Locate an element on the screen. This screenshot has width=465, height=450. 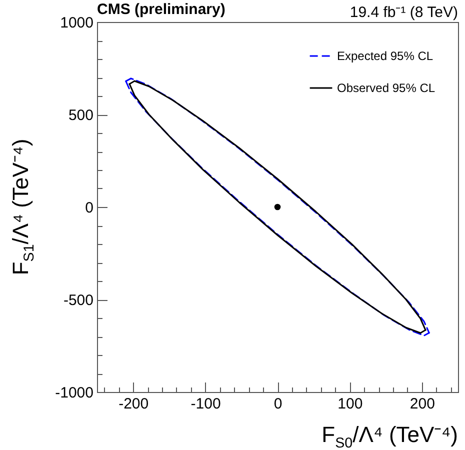
chart-subtitle: 19.4 fb⁻¹ (8 TeV) is located at coordinates (404, 12).